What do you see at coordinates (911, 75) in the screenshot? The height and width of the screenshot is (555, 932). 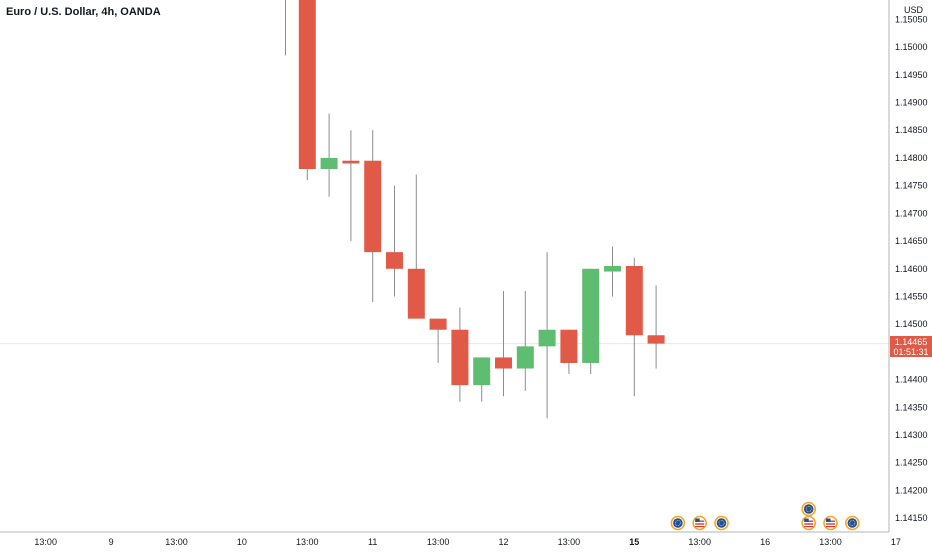 I see `y-tick-label: 1.14950` at bounding box center [911, 75].